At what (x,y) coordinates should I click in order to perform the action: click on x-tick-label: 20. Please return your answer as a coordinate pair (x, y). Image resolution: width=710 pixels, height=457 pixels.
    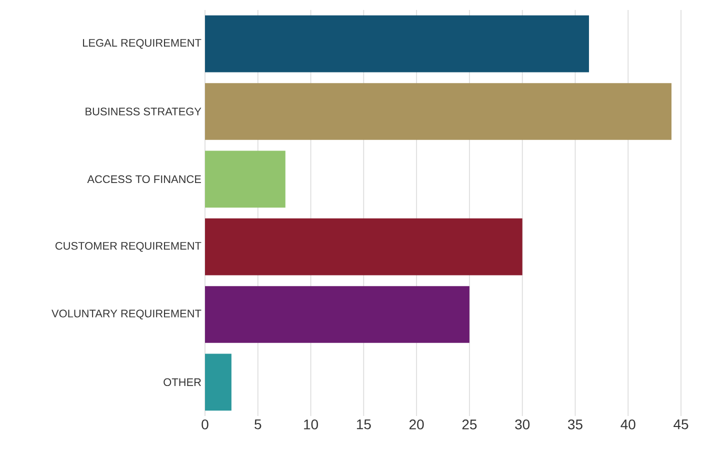
    Looking at the image, I should click on (417, 425).